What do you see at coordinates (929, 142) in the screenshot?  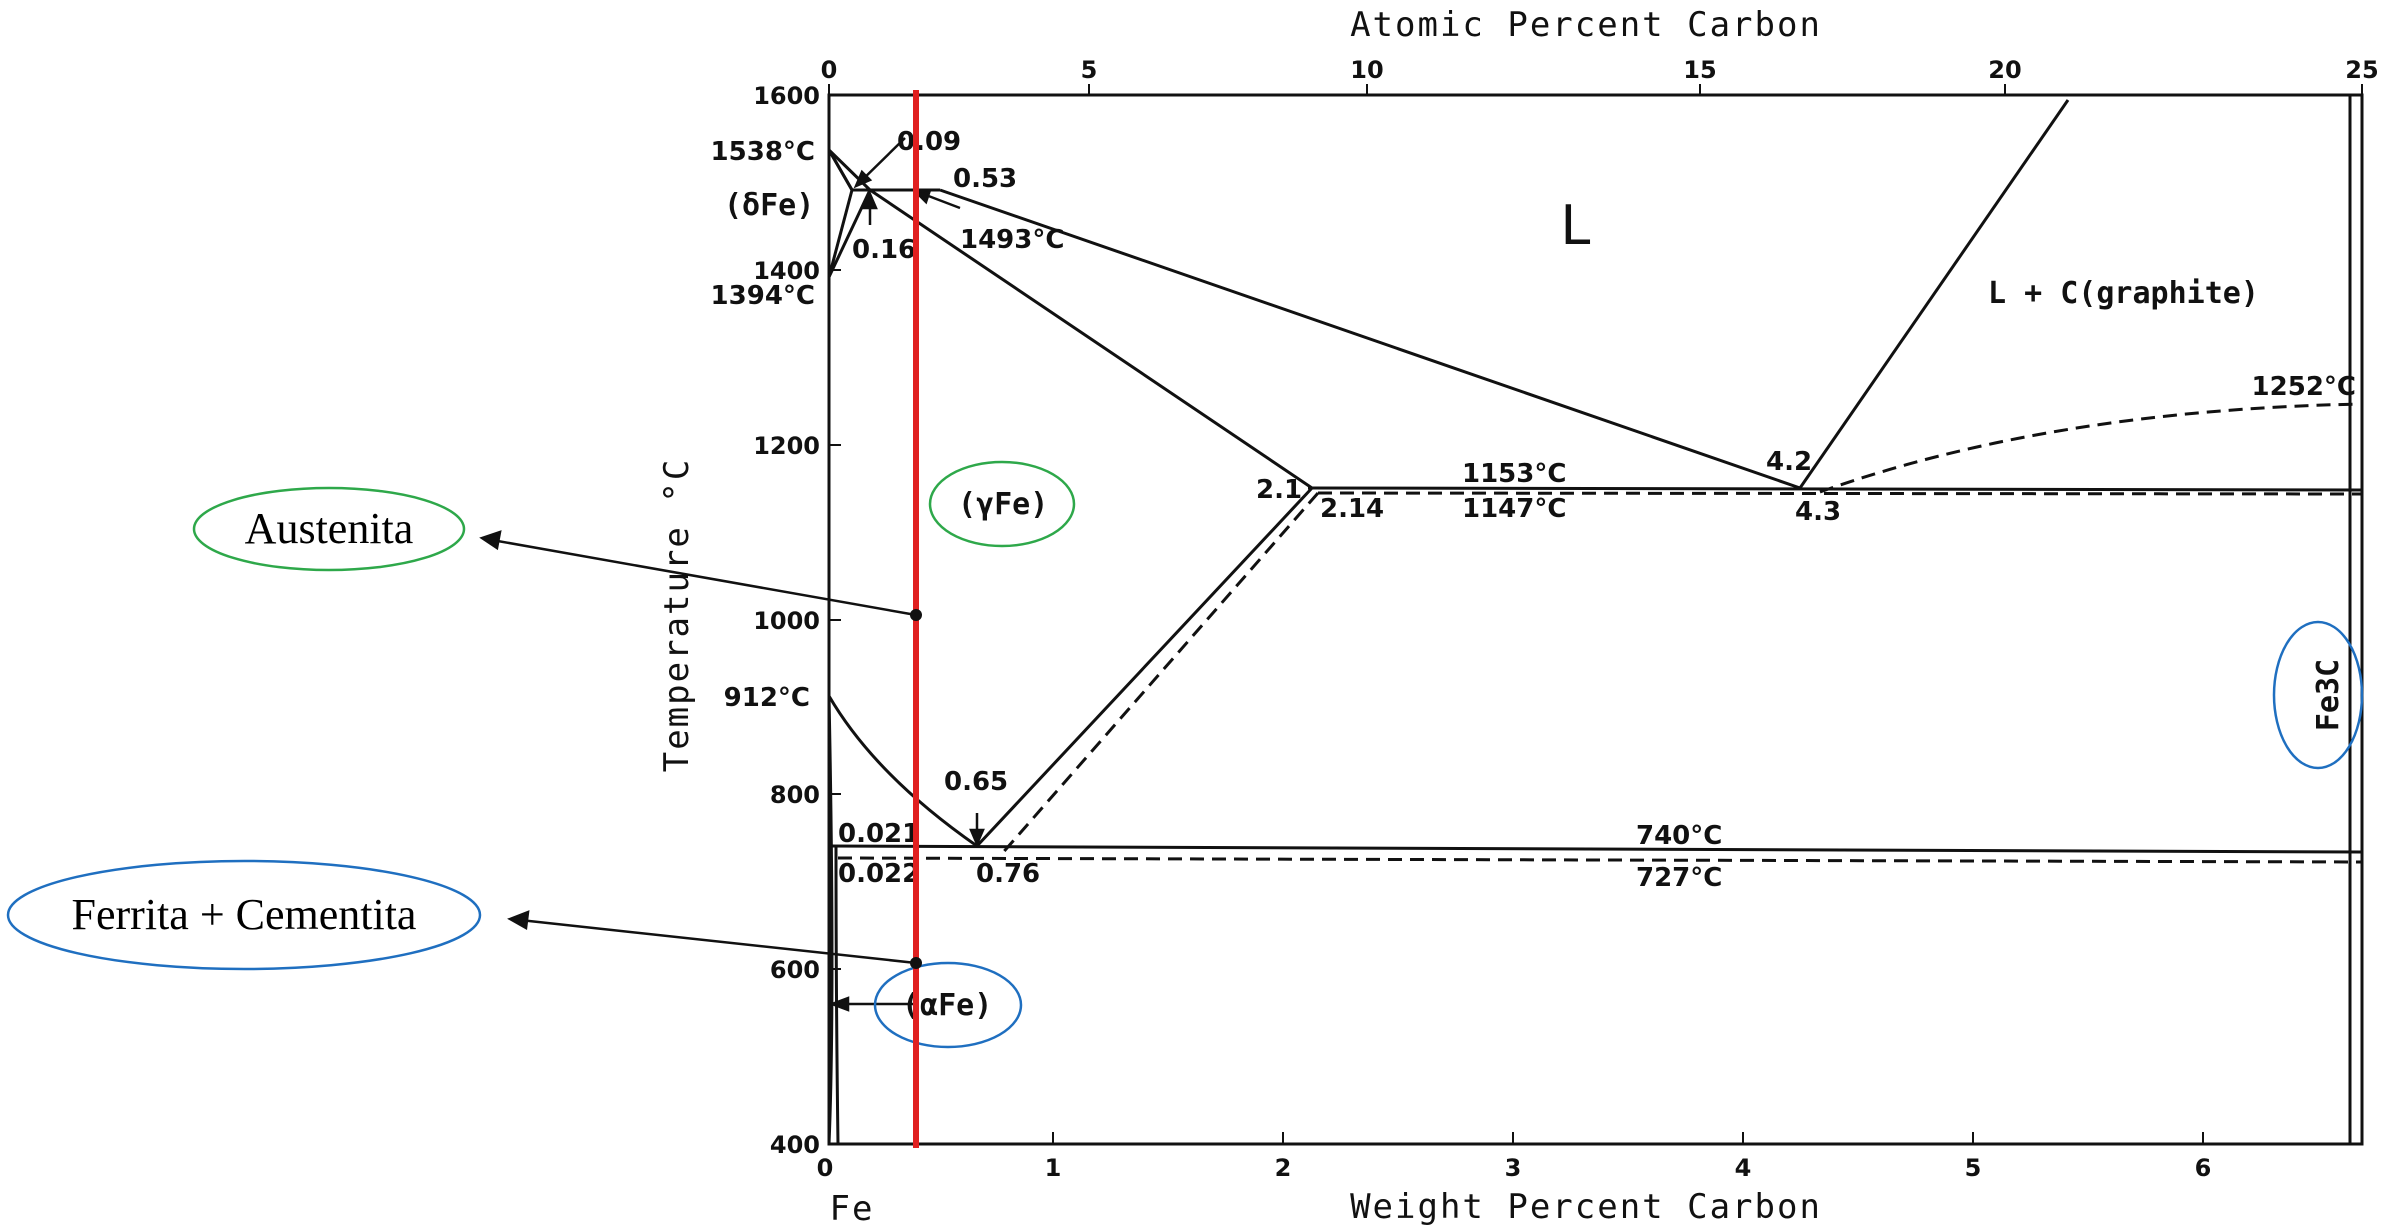 I see `label-0-09: 0.09` at bounding box center [929, 142].